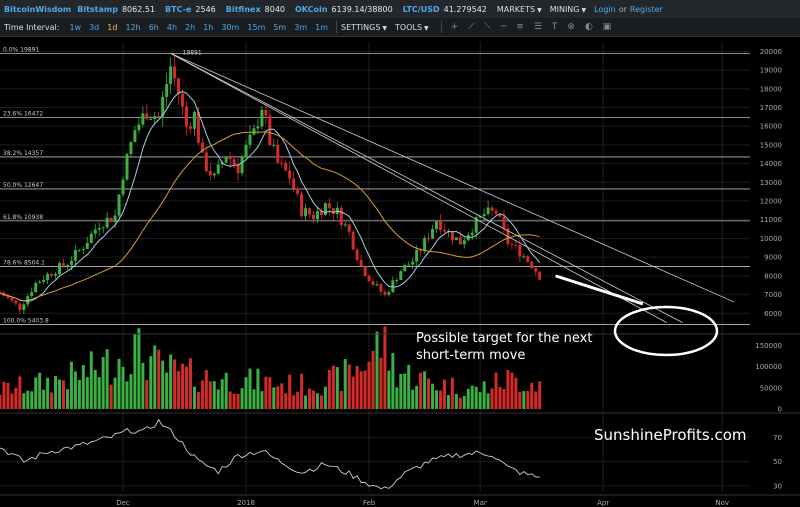 This screenshot has width=800, height=507. I want to click on interval-3d: 3d, so click(94, 27).